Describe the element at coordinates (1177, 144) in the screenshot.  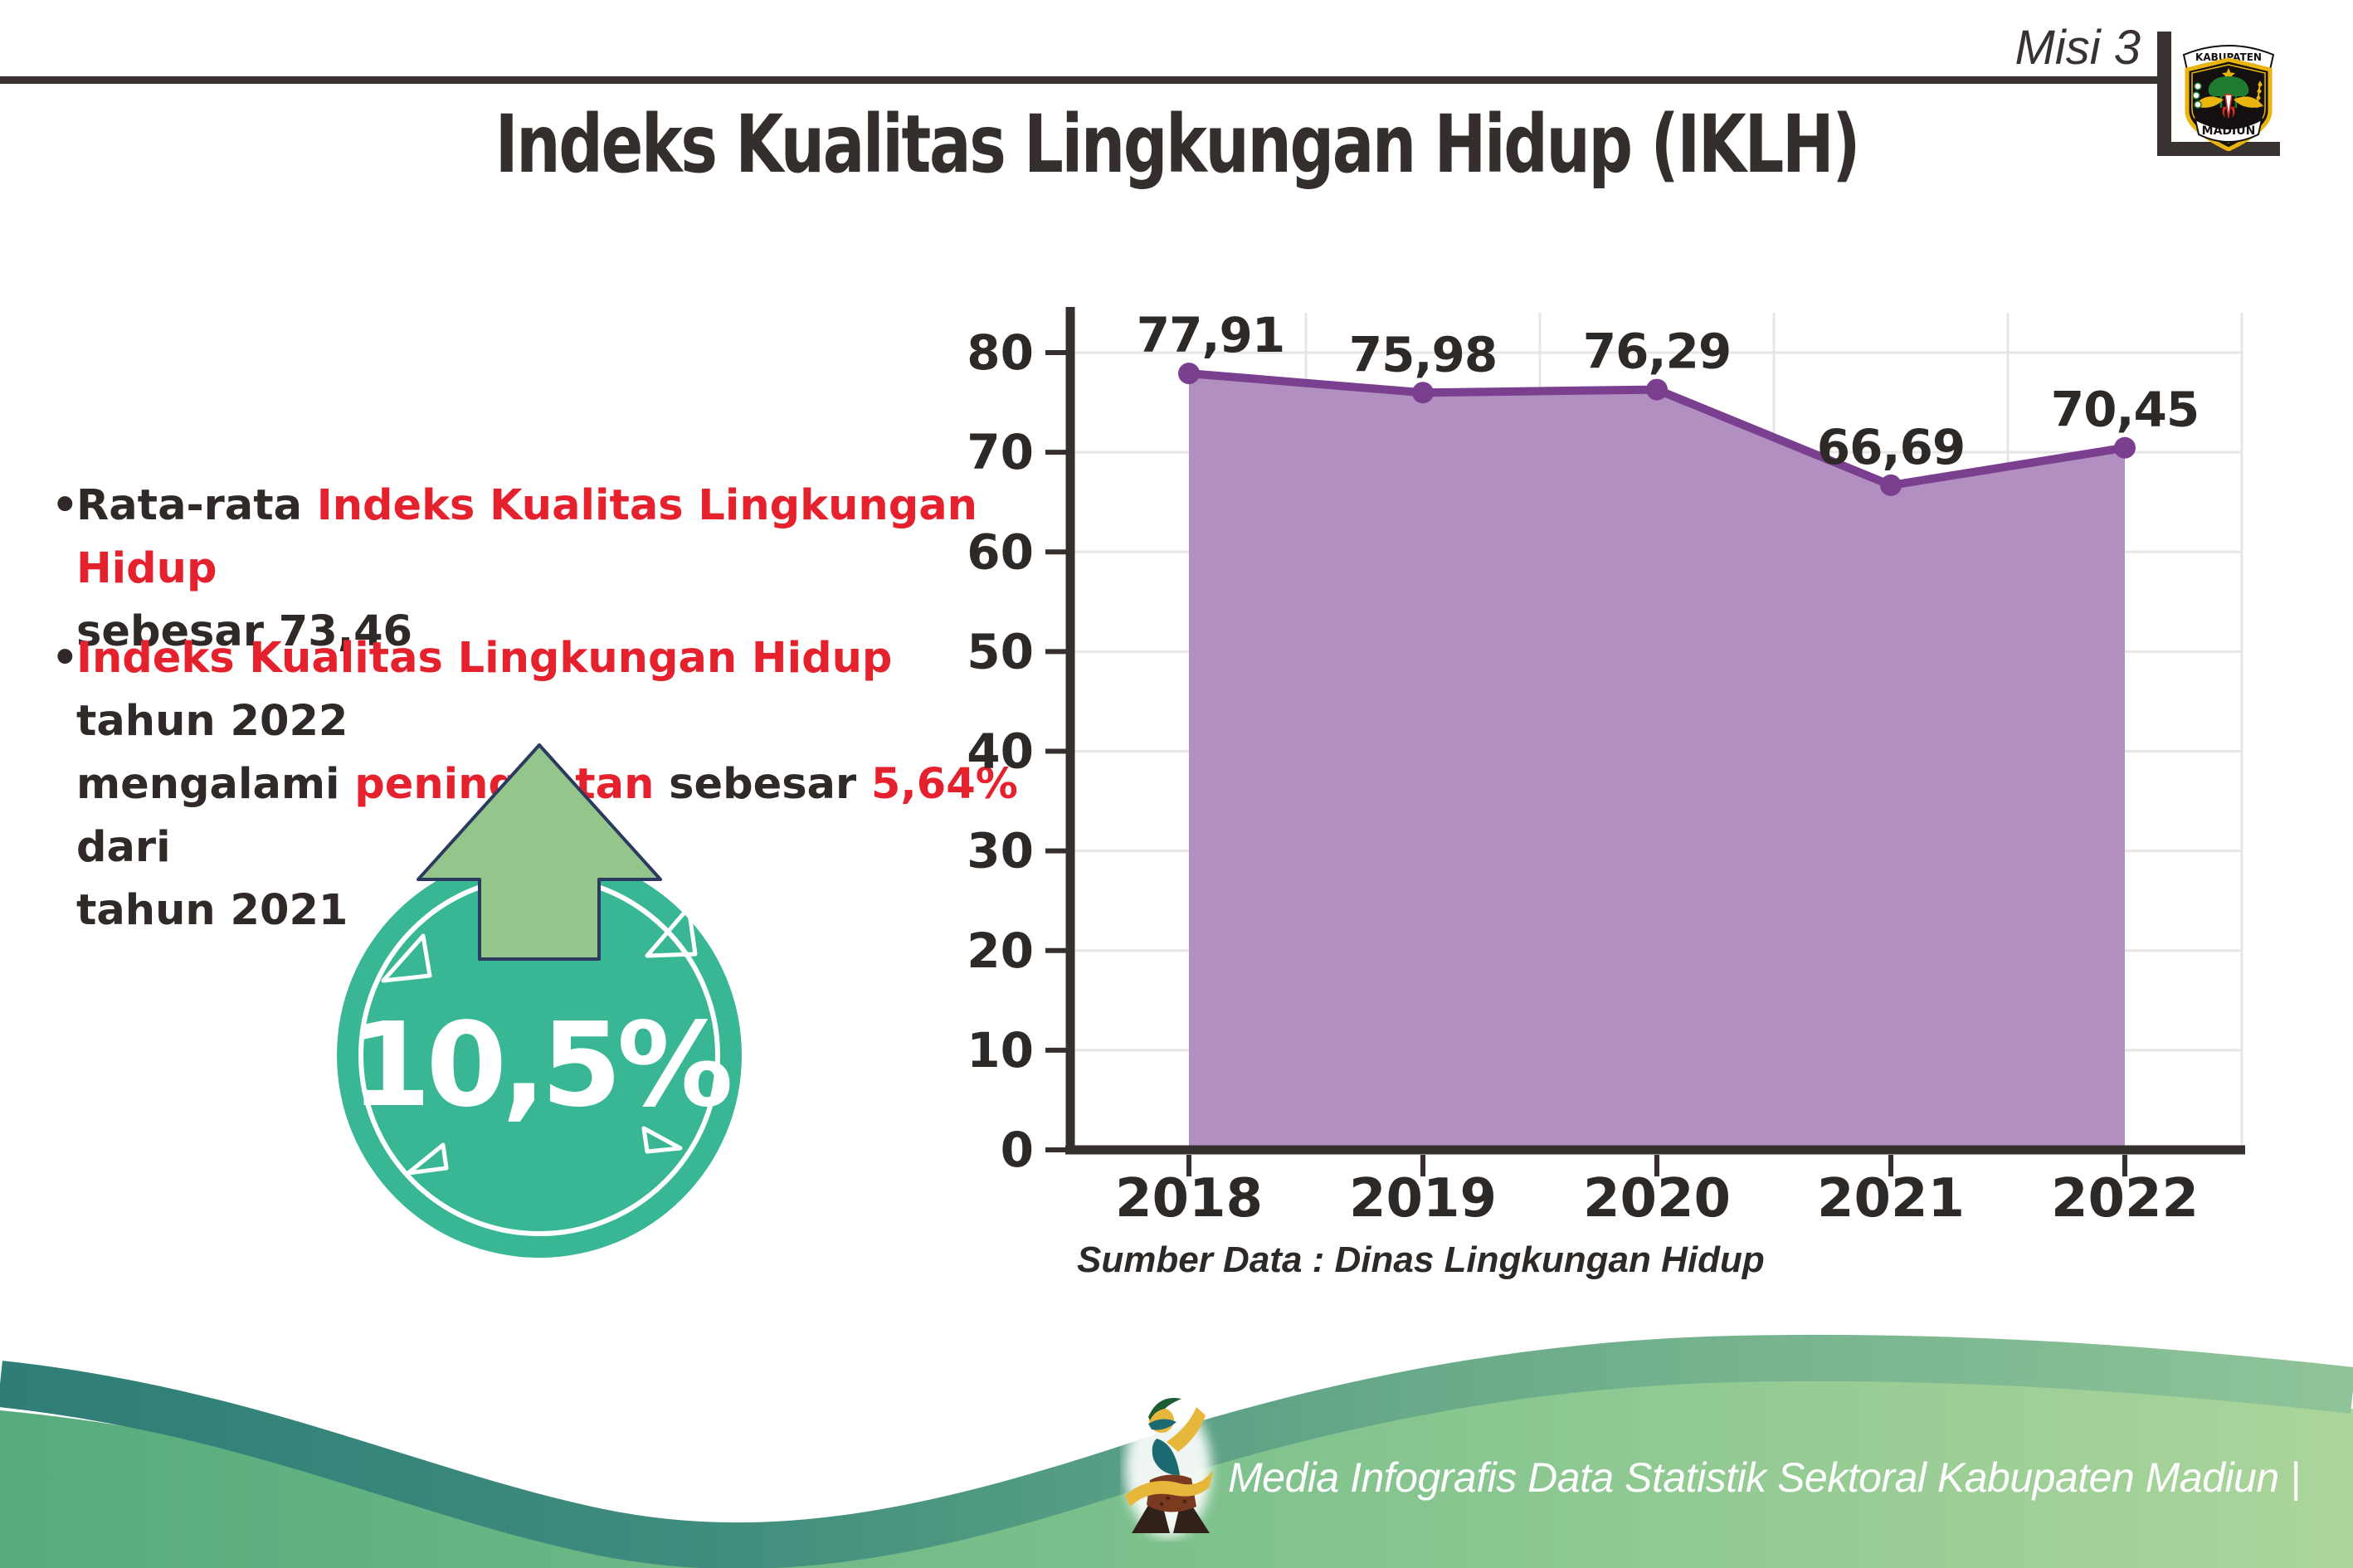
I see `page-title: Indeks Kualitas Lingkungan Hidup (IKLH)` at that location.